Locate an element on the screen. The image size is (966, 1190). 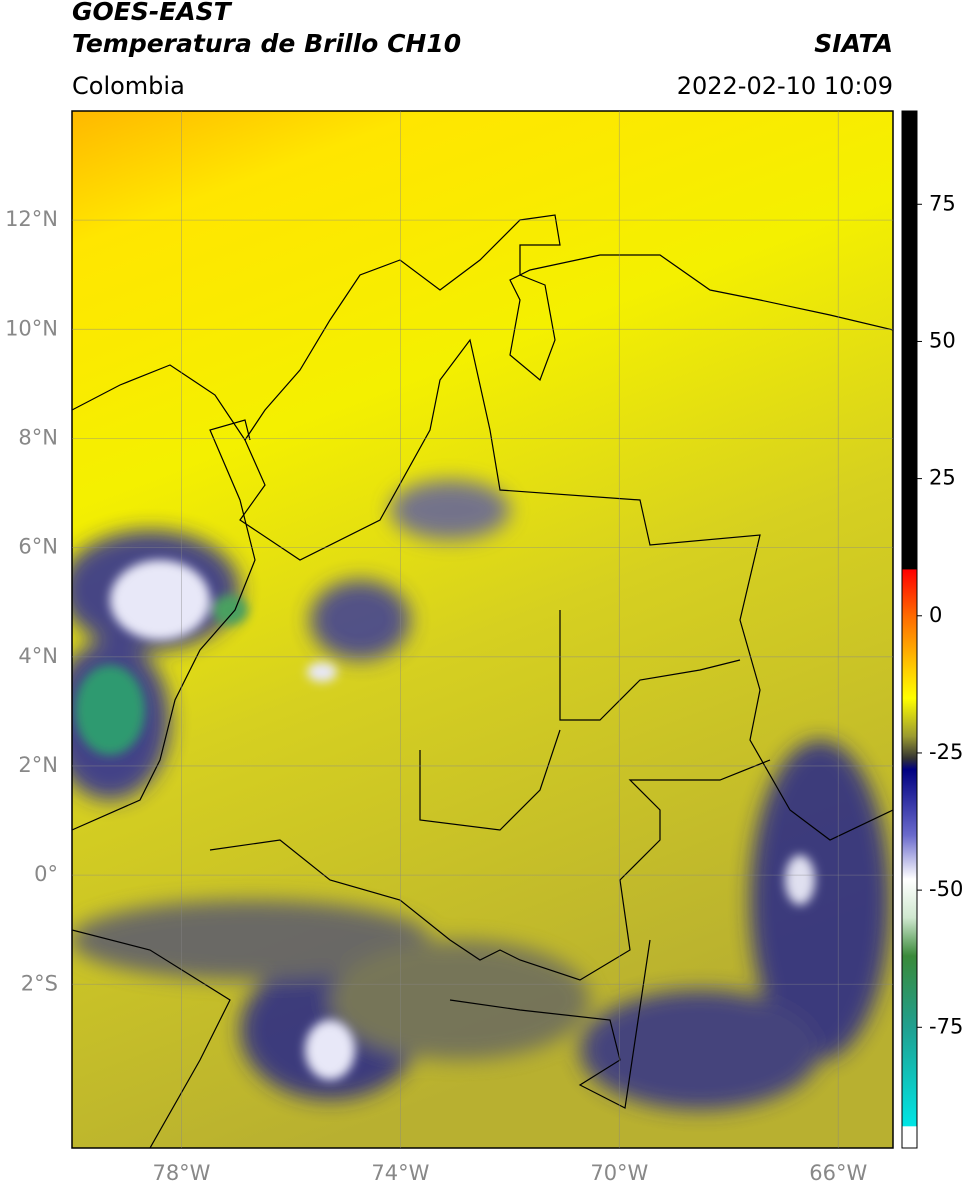
region: Colombia is located at coordinates (128, 86).